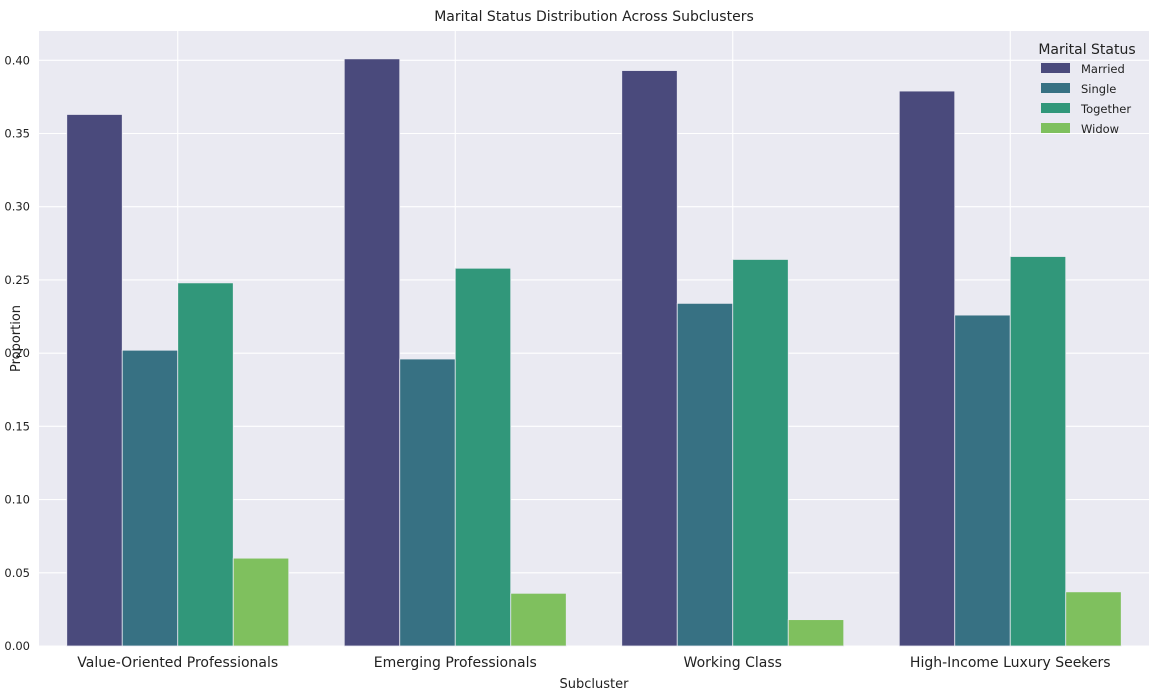 The width and height of the screenshot is (1161, 700). Describe the element at coordinates (455, 663) in the screenshot. I see `x-tick-label: Emerging Professionals` at that location.